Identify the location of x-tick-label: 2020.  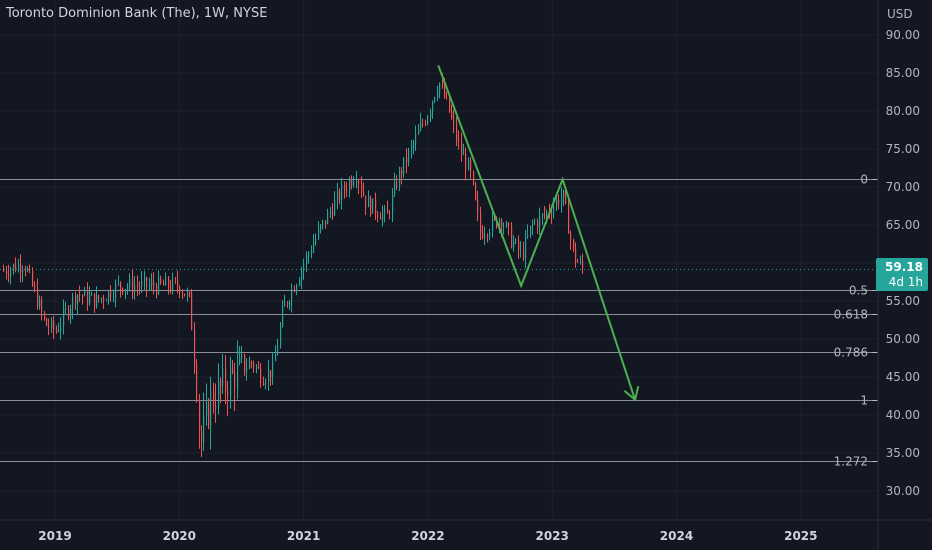
(179, 536).